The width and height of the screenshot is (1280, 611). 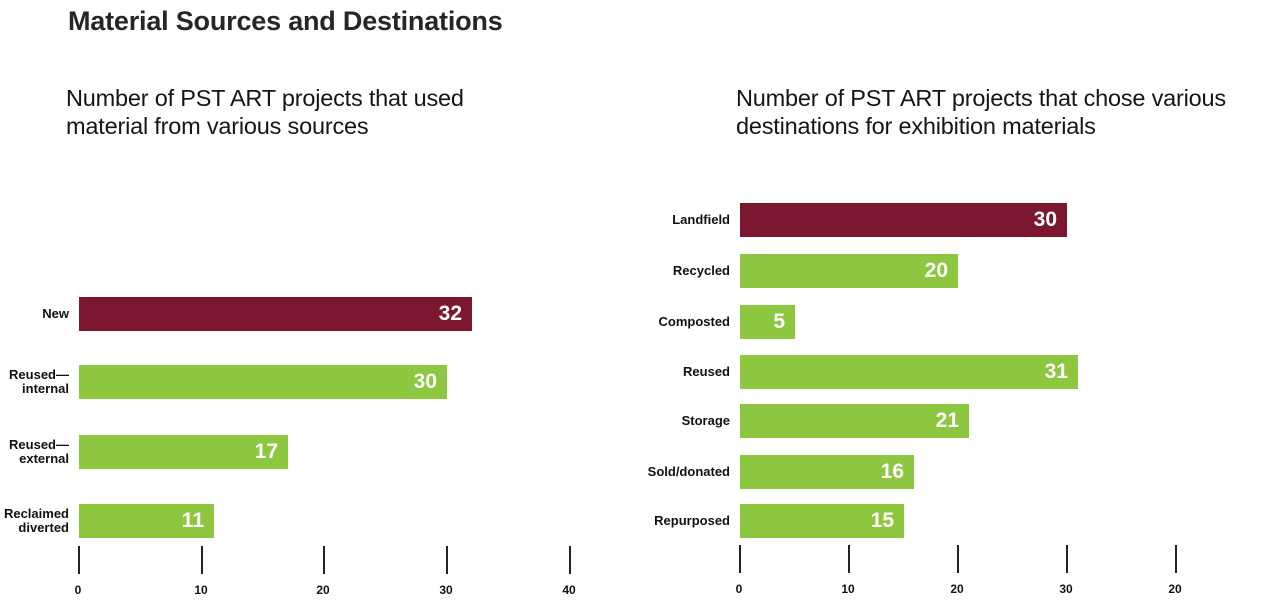 What do you see at coordinates (947, 420) in the screenshot?
I see `bar-value-label: 21` at bounding box center [947, 420].